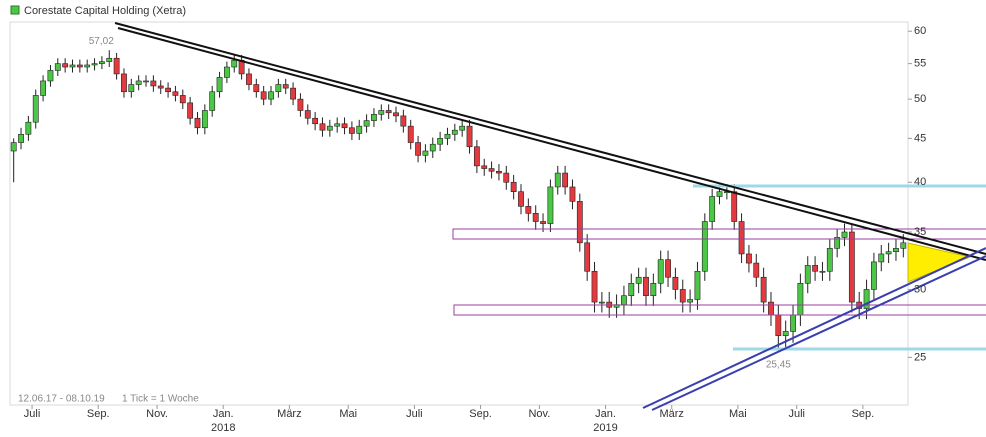 This screenshot has width=986, height=437. Describe the element at coordinates (160, 399) in the screenshot. I see `tick-text: 1 Tick = 1 Woche` at that location.